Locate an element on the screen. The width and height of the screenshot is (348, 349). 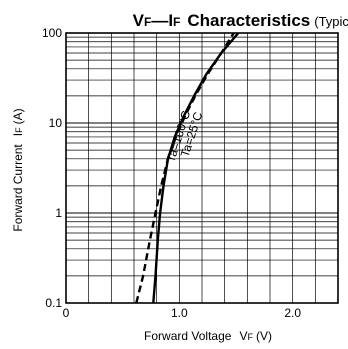
y-axis-label-i: I is located at coordinates (18, 134).